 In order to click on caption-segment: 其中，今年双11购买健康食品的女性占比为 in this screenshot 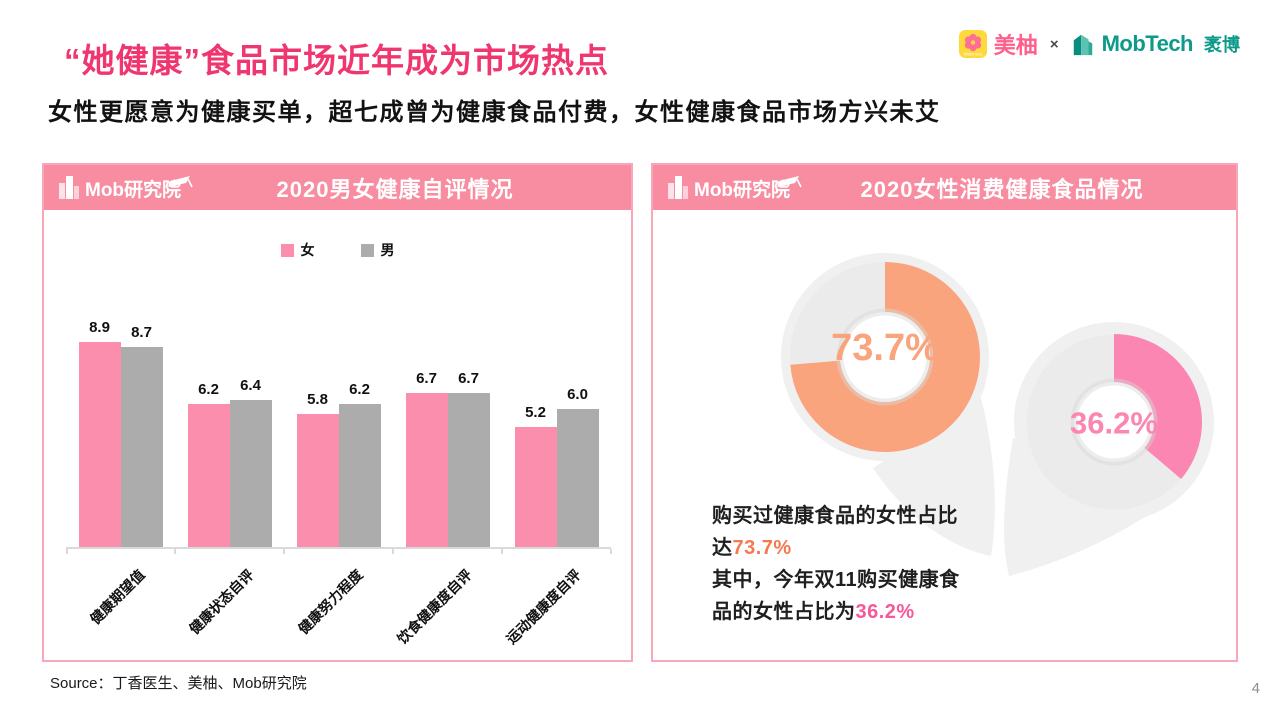, I will do `click(836, 596)`.